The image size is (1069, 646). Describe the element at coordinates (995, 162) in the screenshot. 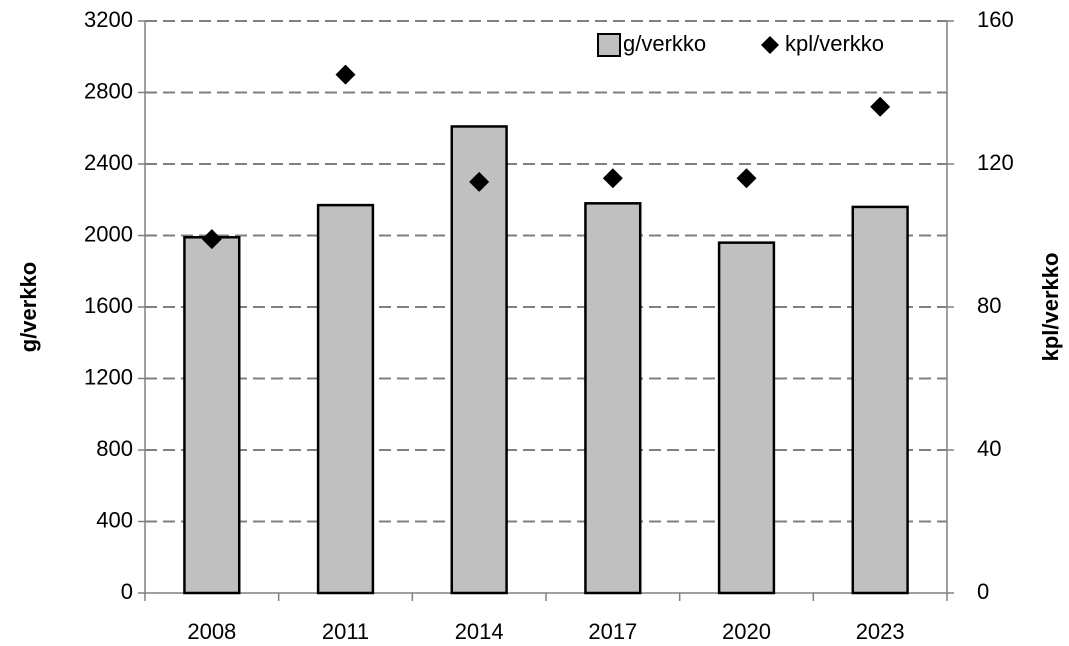

I see `y2-tick-label: 120` at that location.